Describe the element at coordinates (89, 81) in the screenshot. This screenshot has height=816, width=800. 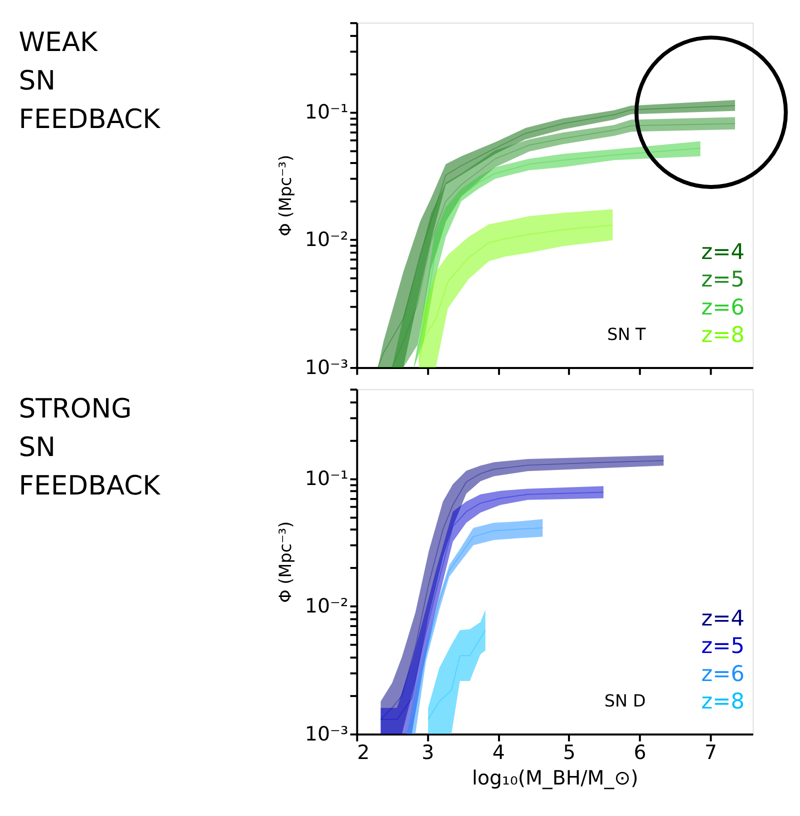
I see `text: WEAK SN FEEDBACK` at that location.